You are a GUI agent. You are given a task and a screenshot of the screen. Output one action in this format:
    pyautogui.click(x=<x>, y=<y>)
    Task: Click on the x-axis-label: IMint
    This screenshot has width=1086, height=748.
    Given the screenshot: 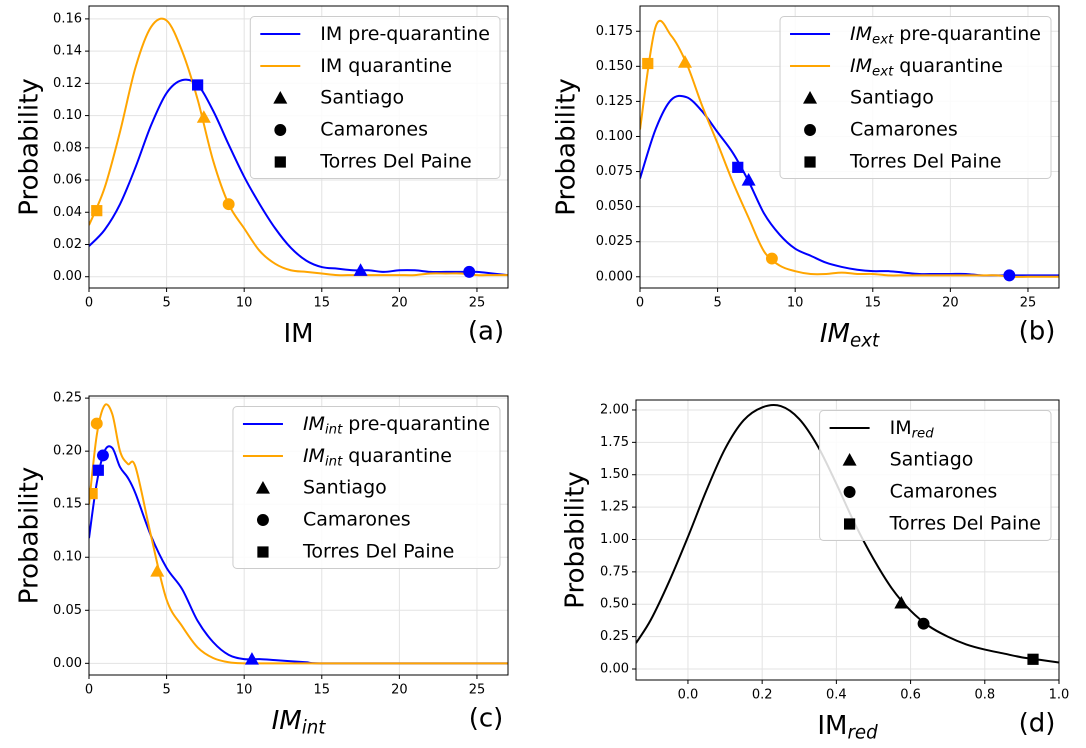 What is the action you would take?
    pyautogui.click(x=299, y=722)
    